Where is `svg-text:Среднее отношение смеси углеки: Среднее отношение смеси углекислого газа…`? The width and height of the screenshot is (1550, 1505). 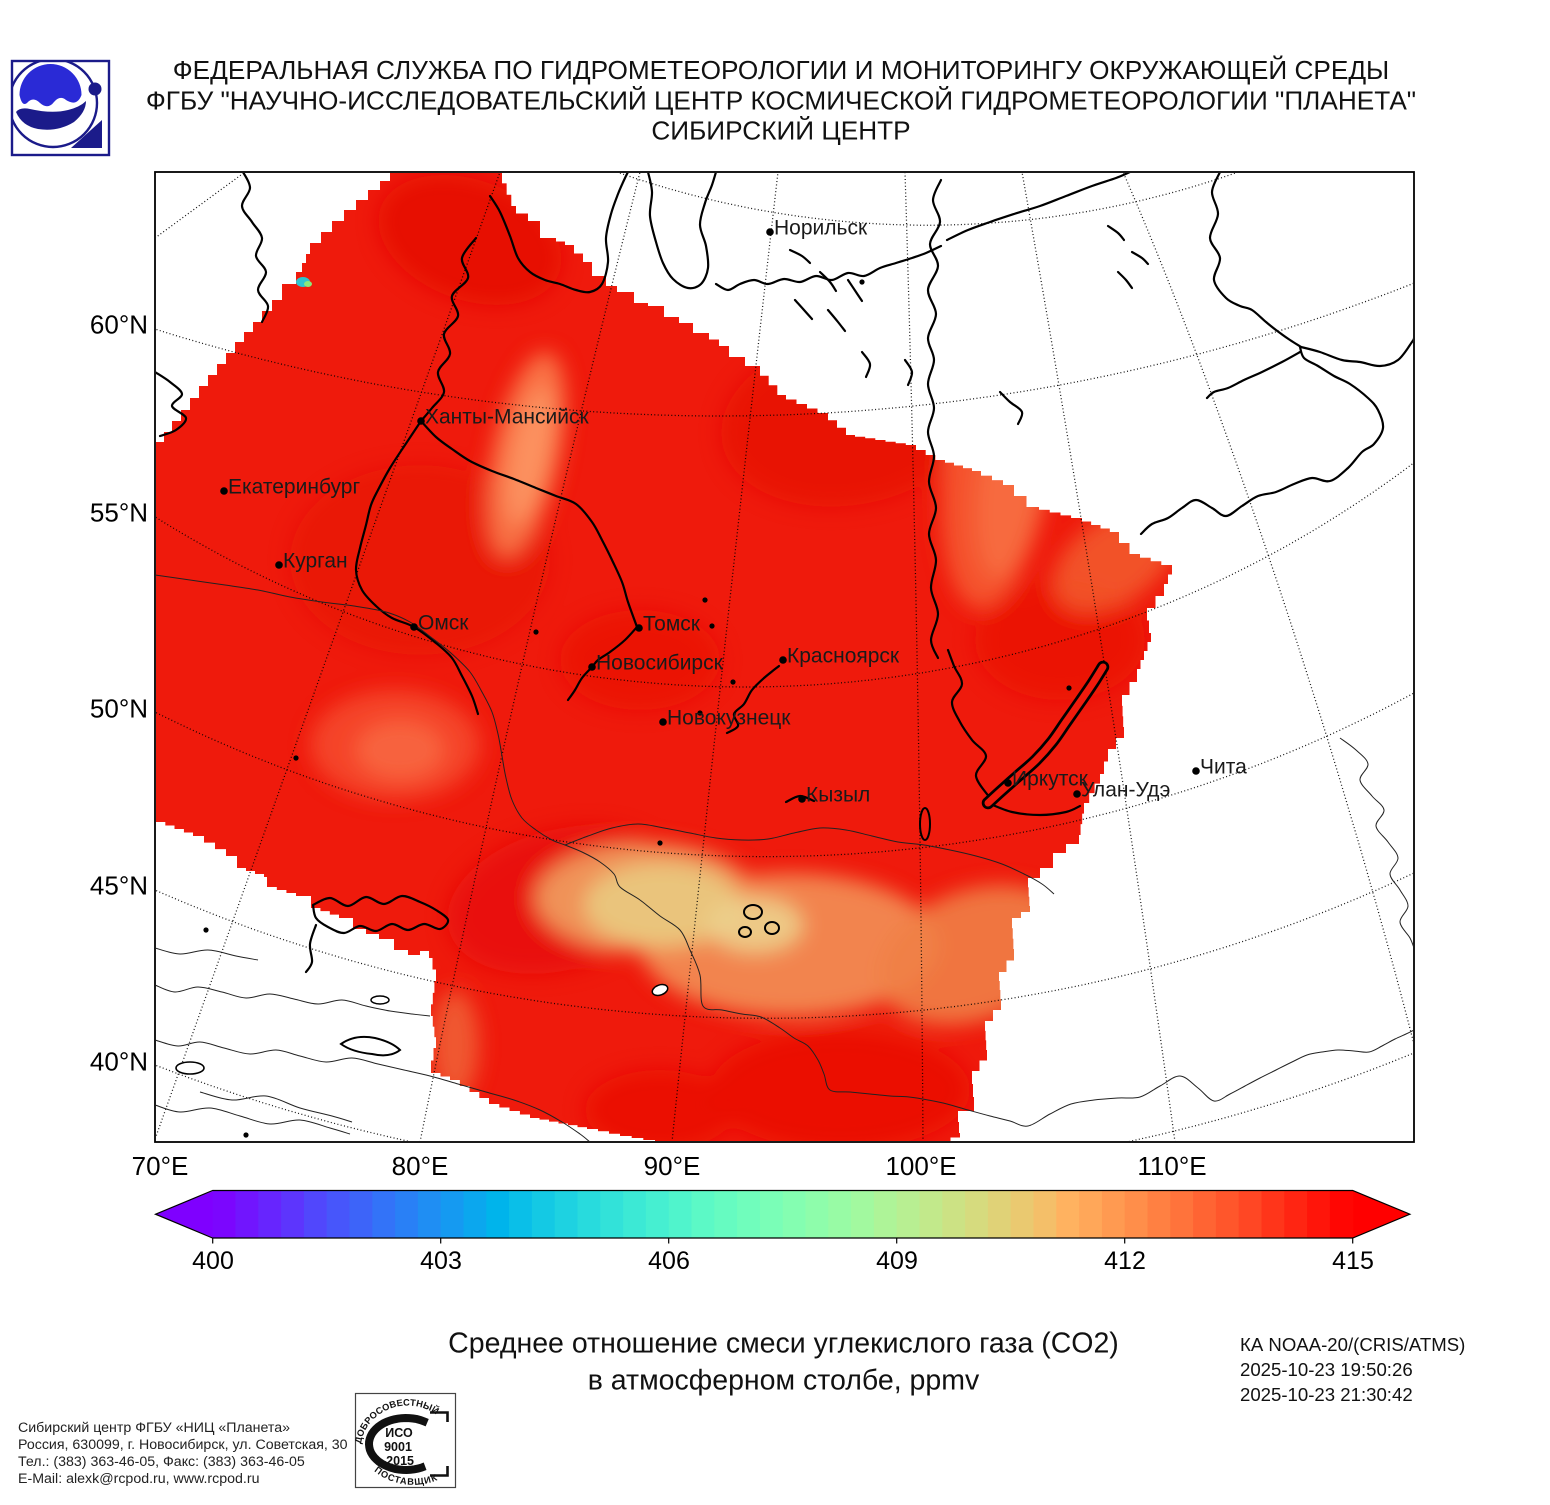
svg-text:Среднее отношение смеси углеки: Среднее отношение смеси углекислого газа… is located at coordinates (783, 1344).